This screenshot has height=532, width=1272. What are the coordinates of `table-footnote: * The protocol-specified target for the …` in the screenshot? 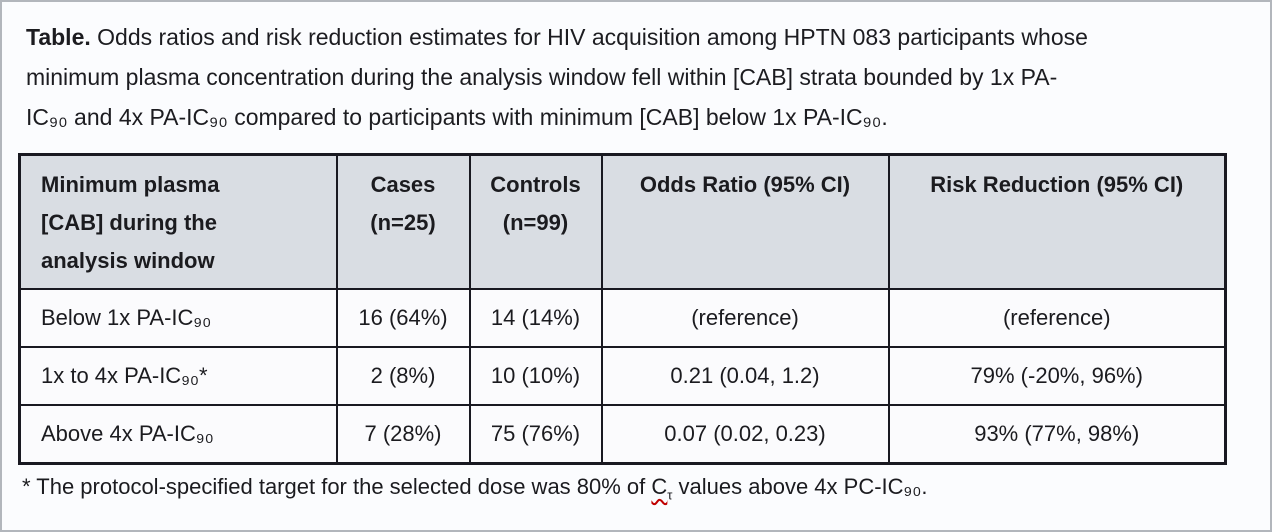 It's located at (646, 487).